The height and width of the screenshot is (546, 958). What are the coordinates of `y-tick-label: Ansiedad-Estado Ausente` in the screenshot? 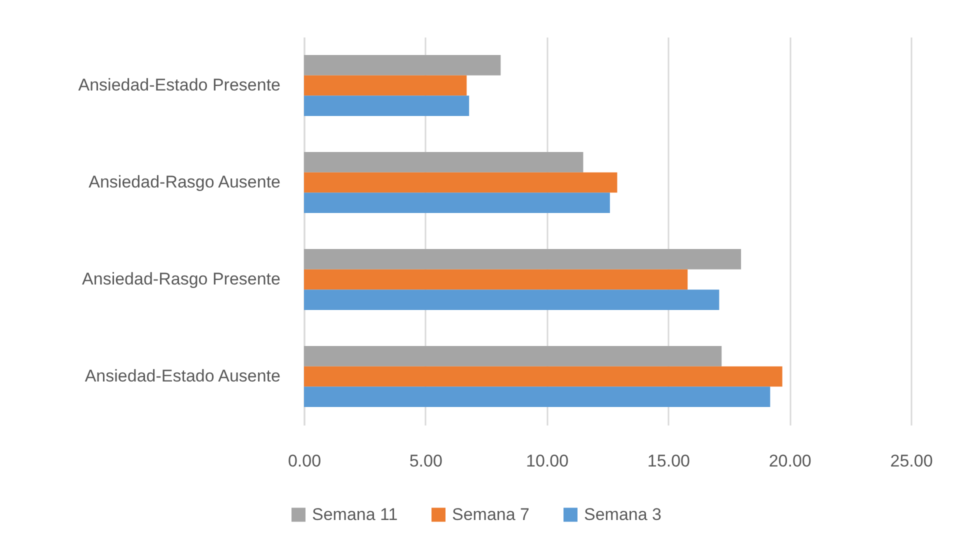 It's located at (182, 376).